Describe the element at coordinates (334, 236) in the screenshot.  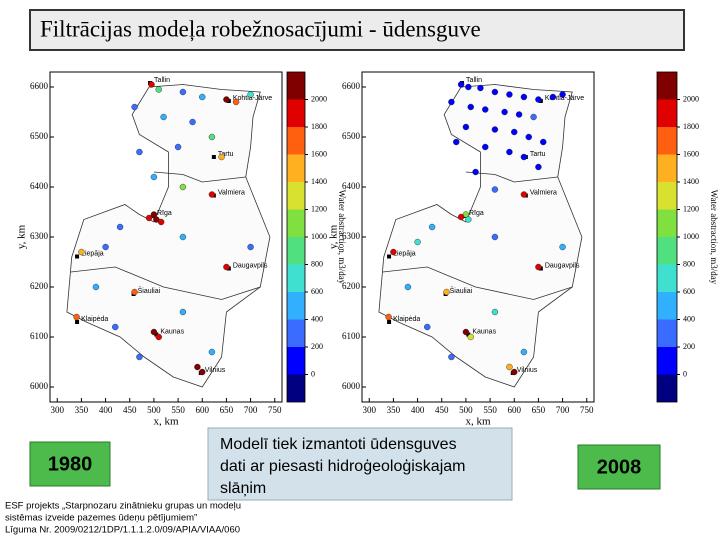
I see `y-axis-label: y, km` at that location.